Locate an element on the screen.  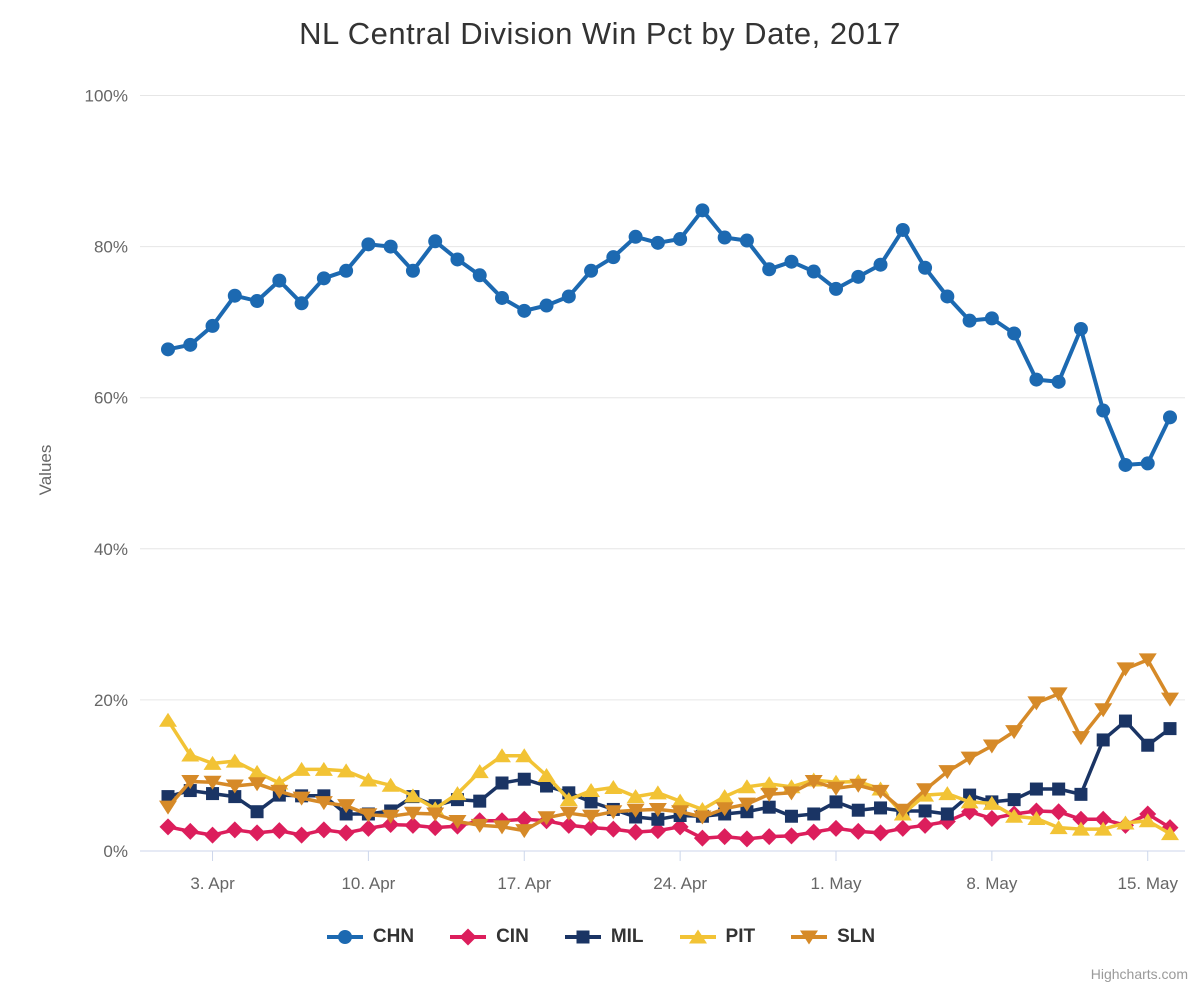
highcharts-credit: Highcharts.com is located at coordinates (1139, 974).